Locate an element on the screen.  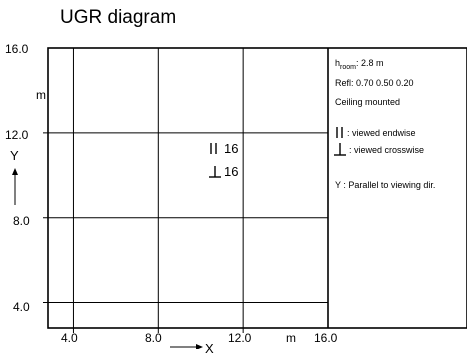
y-unit-label: m is located at coordinates (41, 95).